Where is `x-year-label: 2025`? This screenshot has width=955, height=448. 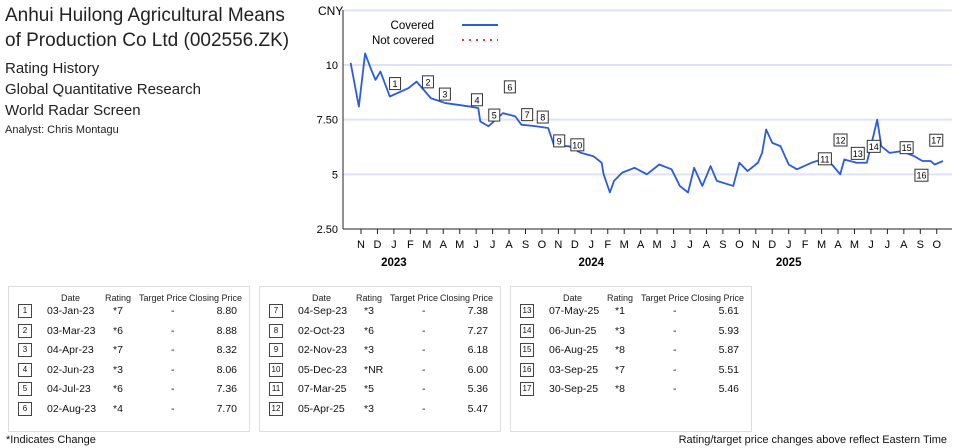 x-year-label: 2025 is located at coordinates (789, 263).